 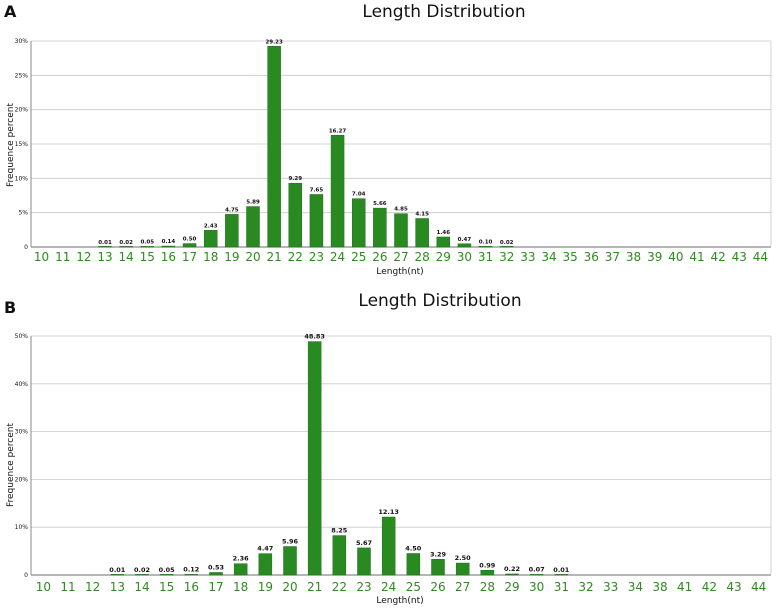 What do you see at coordinates (191, 569) in the screenshot?
I see `data-label: 0.12` at bounding box center [191, 569].